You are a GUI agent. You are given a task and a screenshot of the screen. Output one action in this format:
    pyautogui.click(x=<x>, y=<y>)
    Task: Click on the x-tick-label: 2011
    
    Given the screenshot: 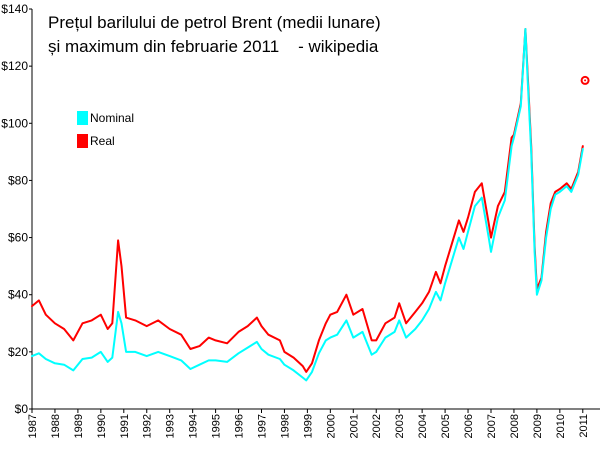 What is the action you would take?
    pyautogui.click(x=584, y=426)
    